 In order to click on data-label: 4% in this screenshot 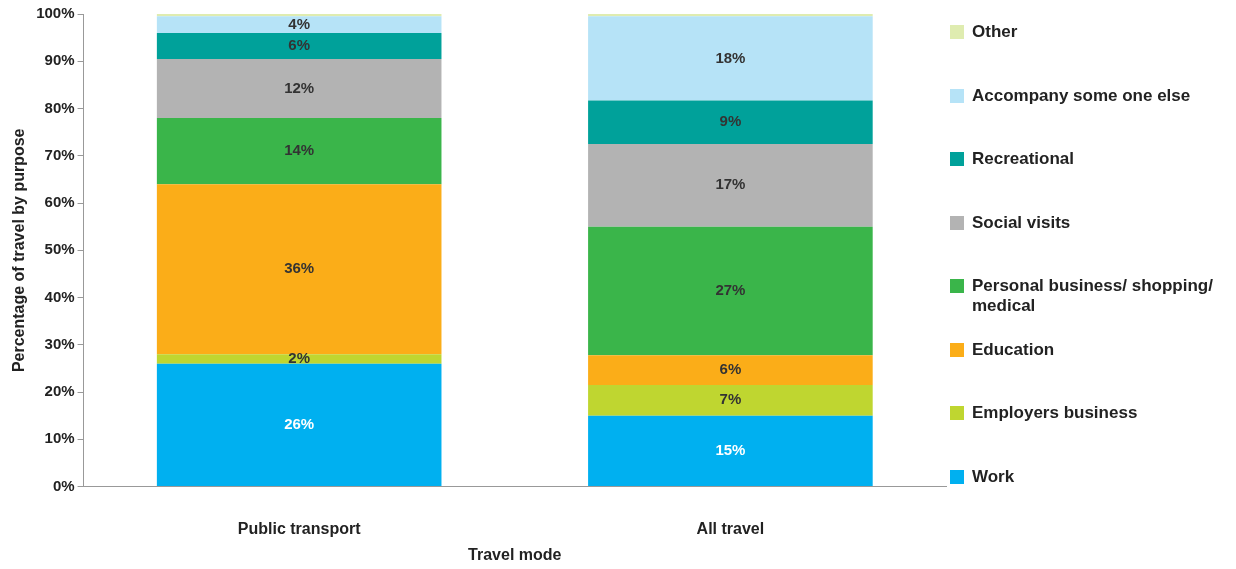, I will do `click(299, 23)`.